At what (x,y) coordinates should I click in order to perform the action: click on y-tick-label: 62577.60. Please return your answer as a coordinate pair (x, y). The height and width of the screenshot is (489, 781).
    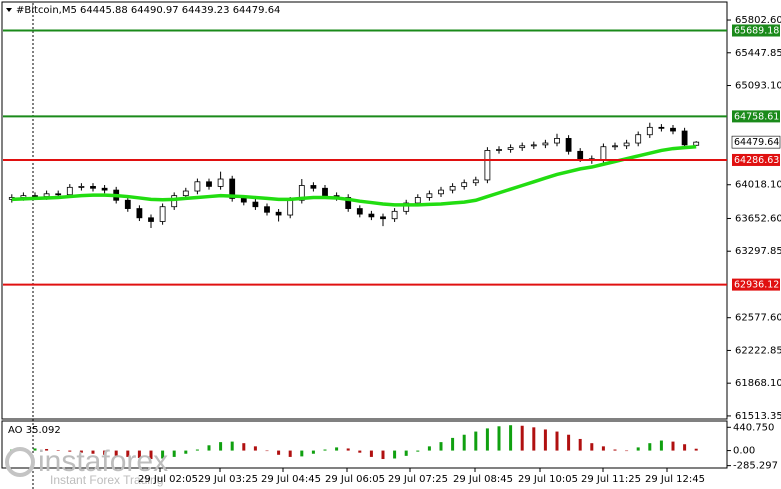
    Looking at the image, I should click on (758, 318).